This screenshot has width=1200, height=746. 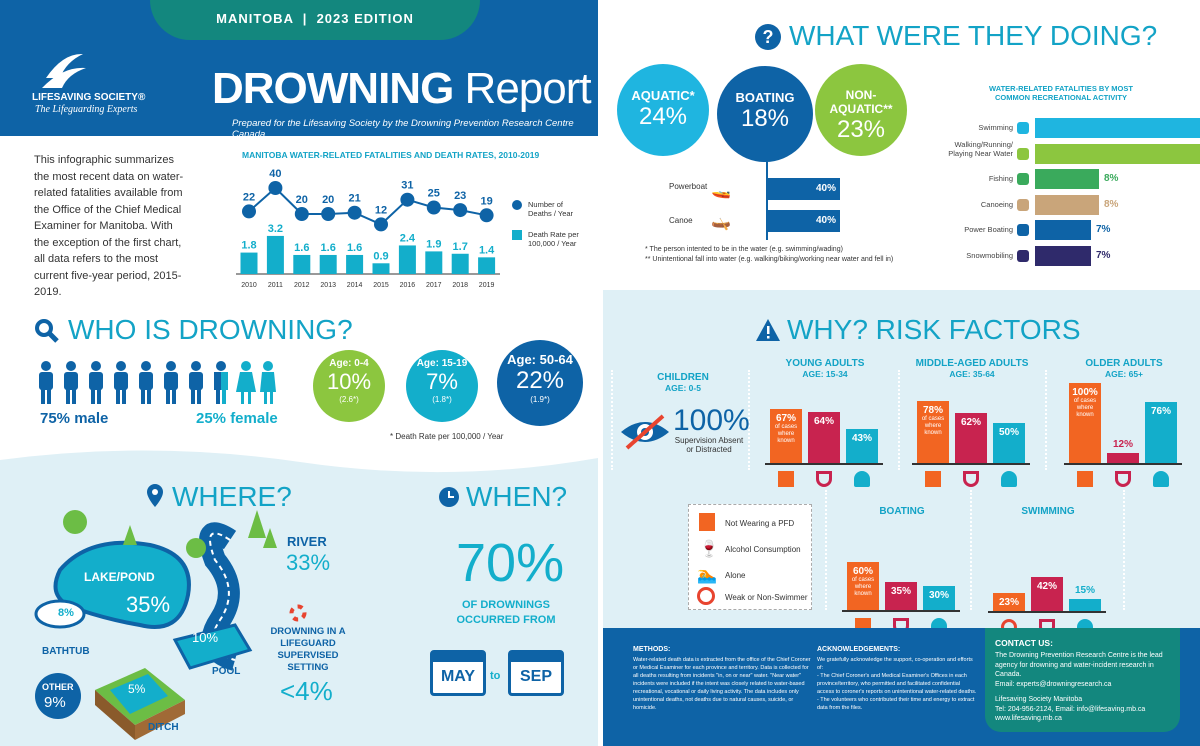 What do you see at coordinates (255, 18) in the screenshot?
I see `region-label: MANITOBA` at bounding box center [255, 18].